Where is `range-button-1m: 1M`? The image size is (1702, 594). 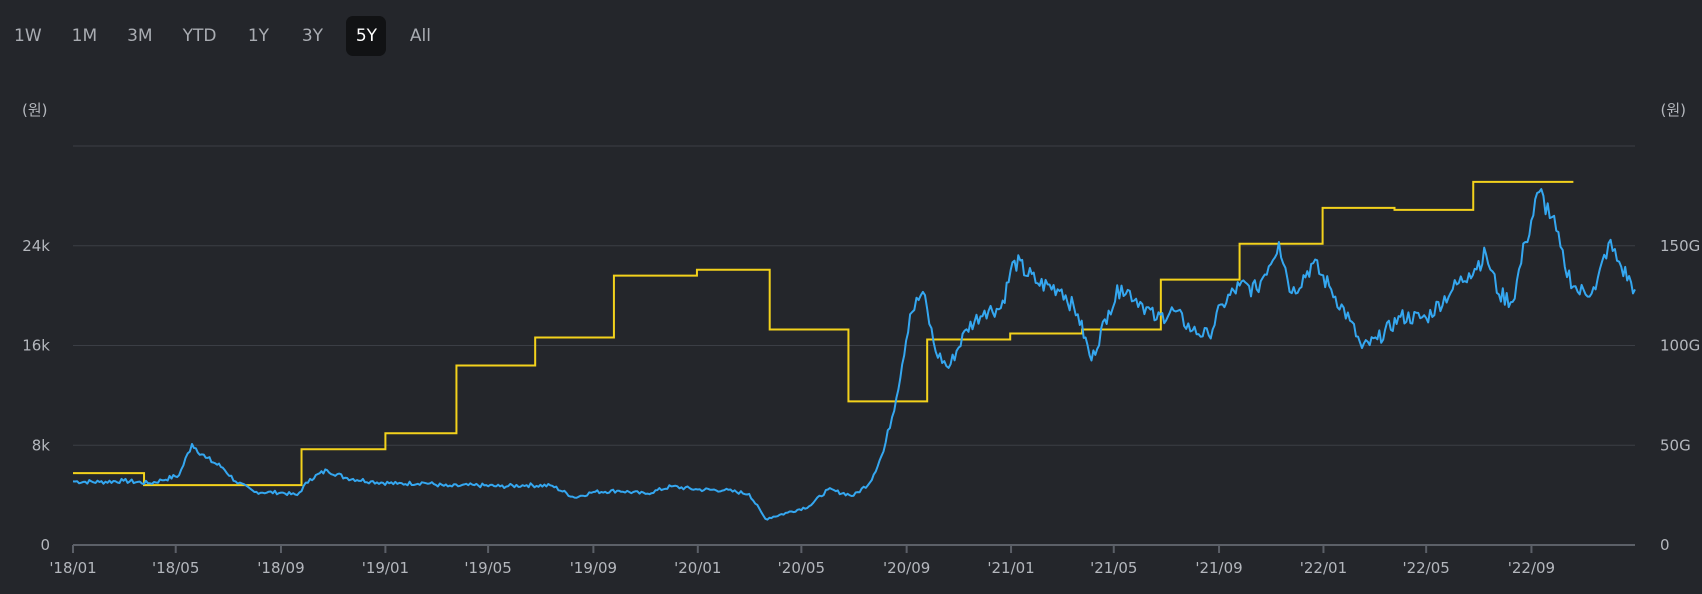 range-button-1m: 1M is located at coordinates (84, 36).